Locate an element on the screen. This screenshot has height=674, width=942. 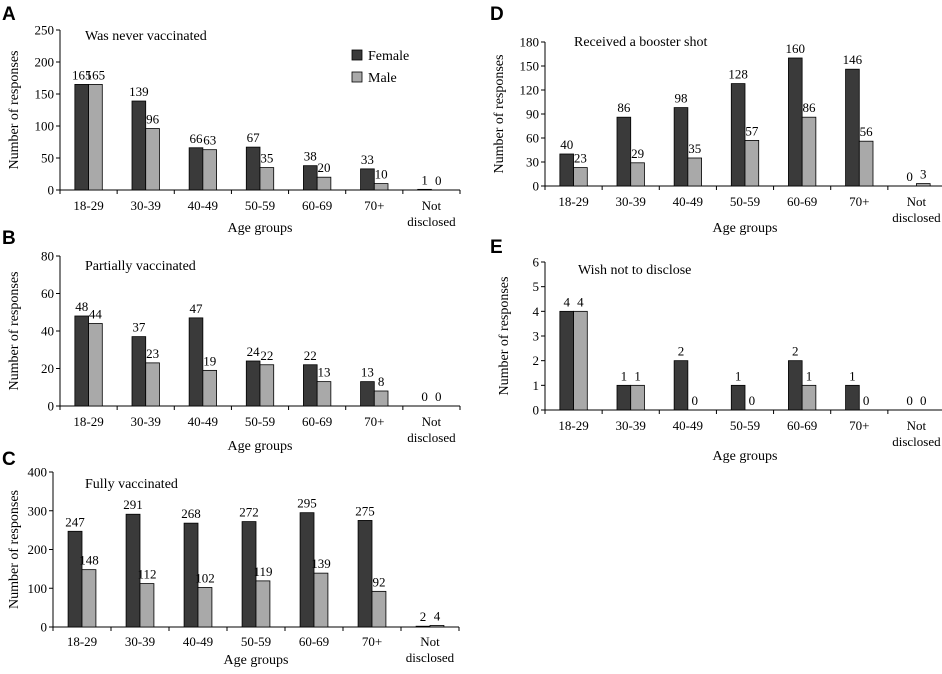
data-label: 22 is located at coordinates (310, 355).